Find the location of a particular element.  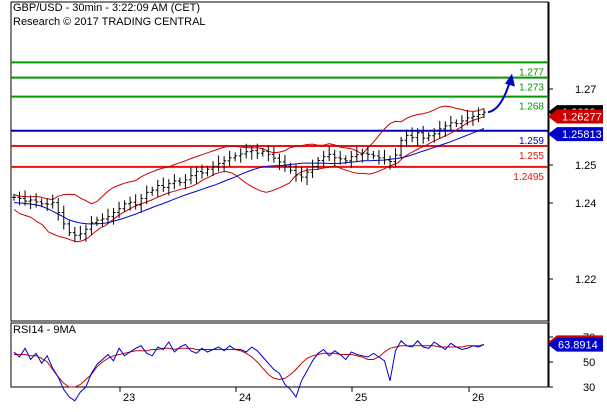

level-label-pivot: 1.259 is located at coordinates (531, 141).